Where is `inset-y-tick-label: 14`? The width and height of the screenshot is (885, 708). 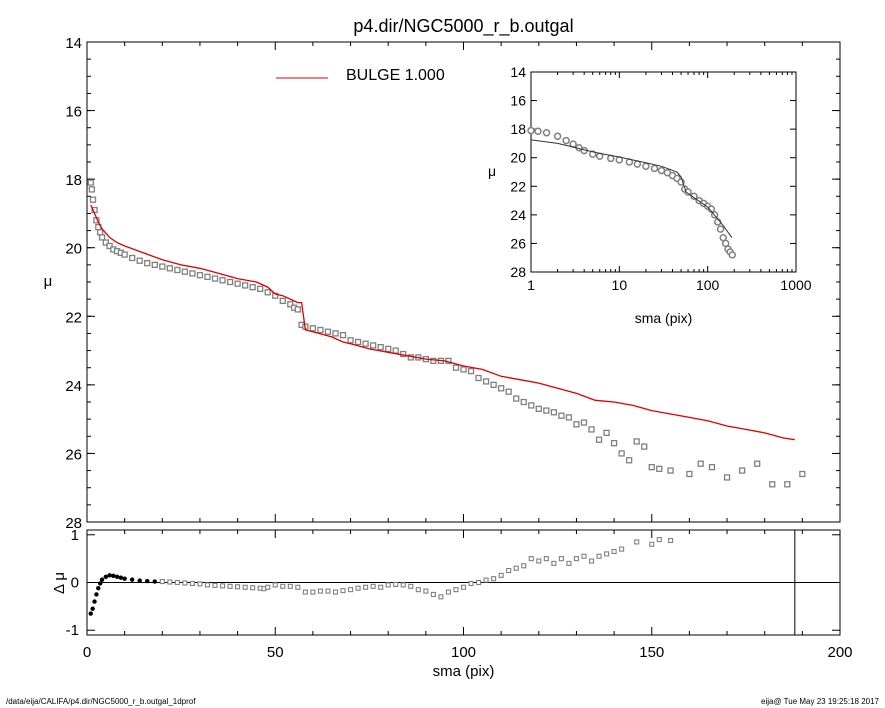
inset-y-tick-label: 14 is located at coordinates (518, 72).